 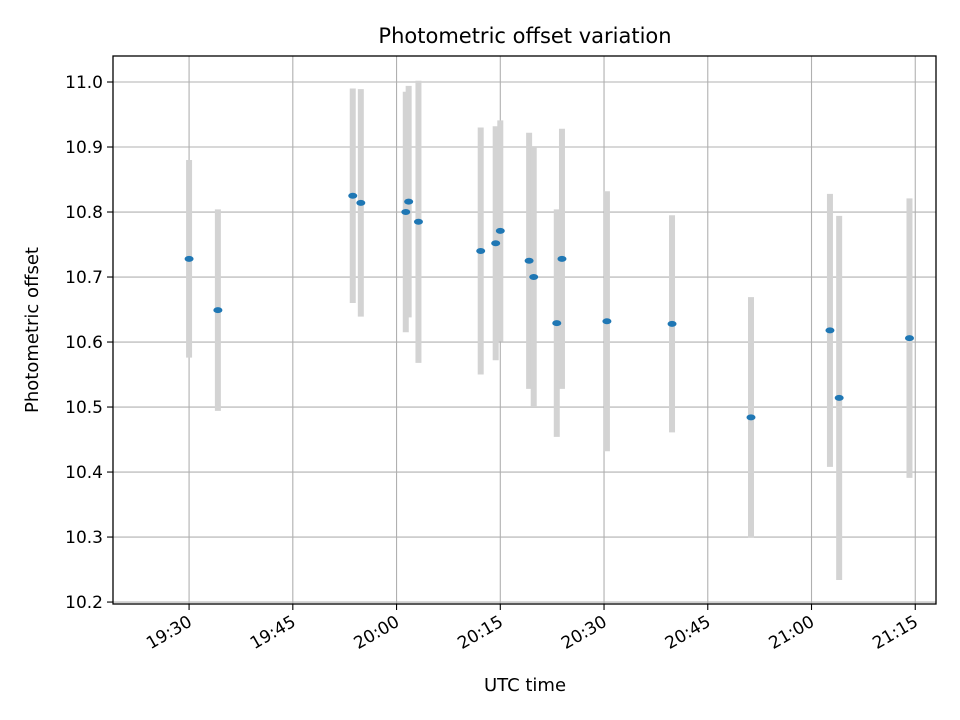 What do you see at coordinates (524, 36) in the screenshot?
I see `chart-title: Photometric offset variation` at bounding box center [524, 36].